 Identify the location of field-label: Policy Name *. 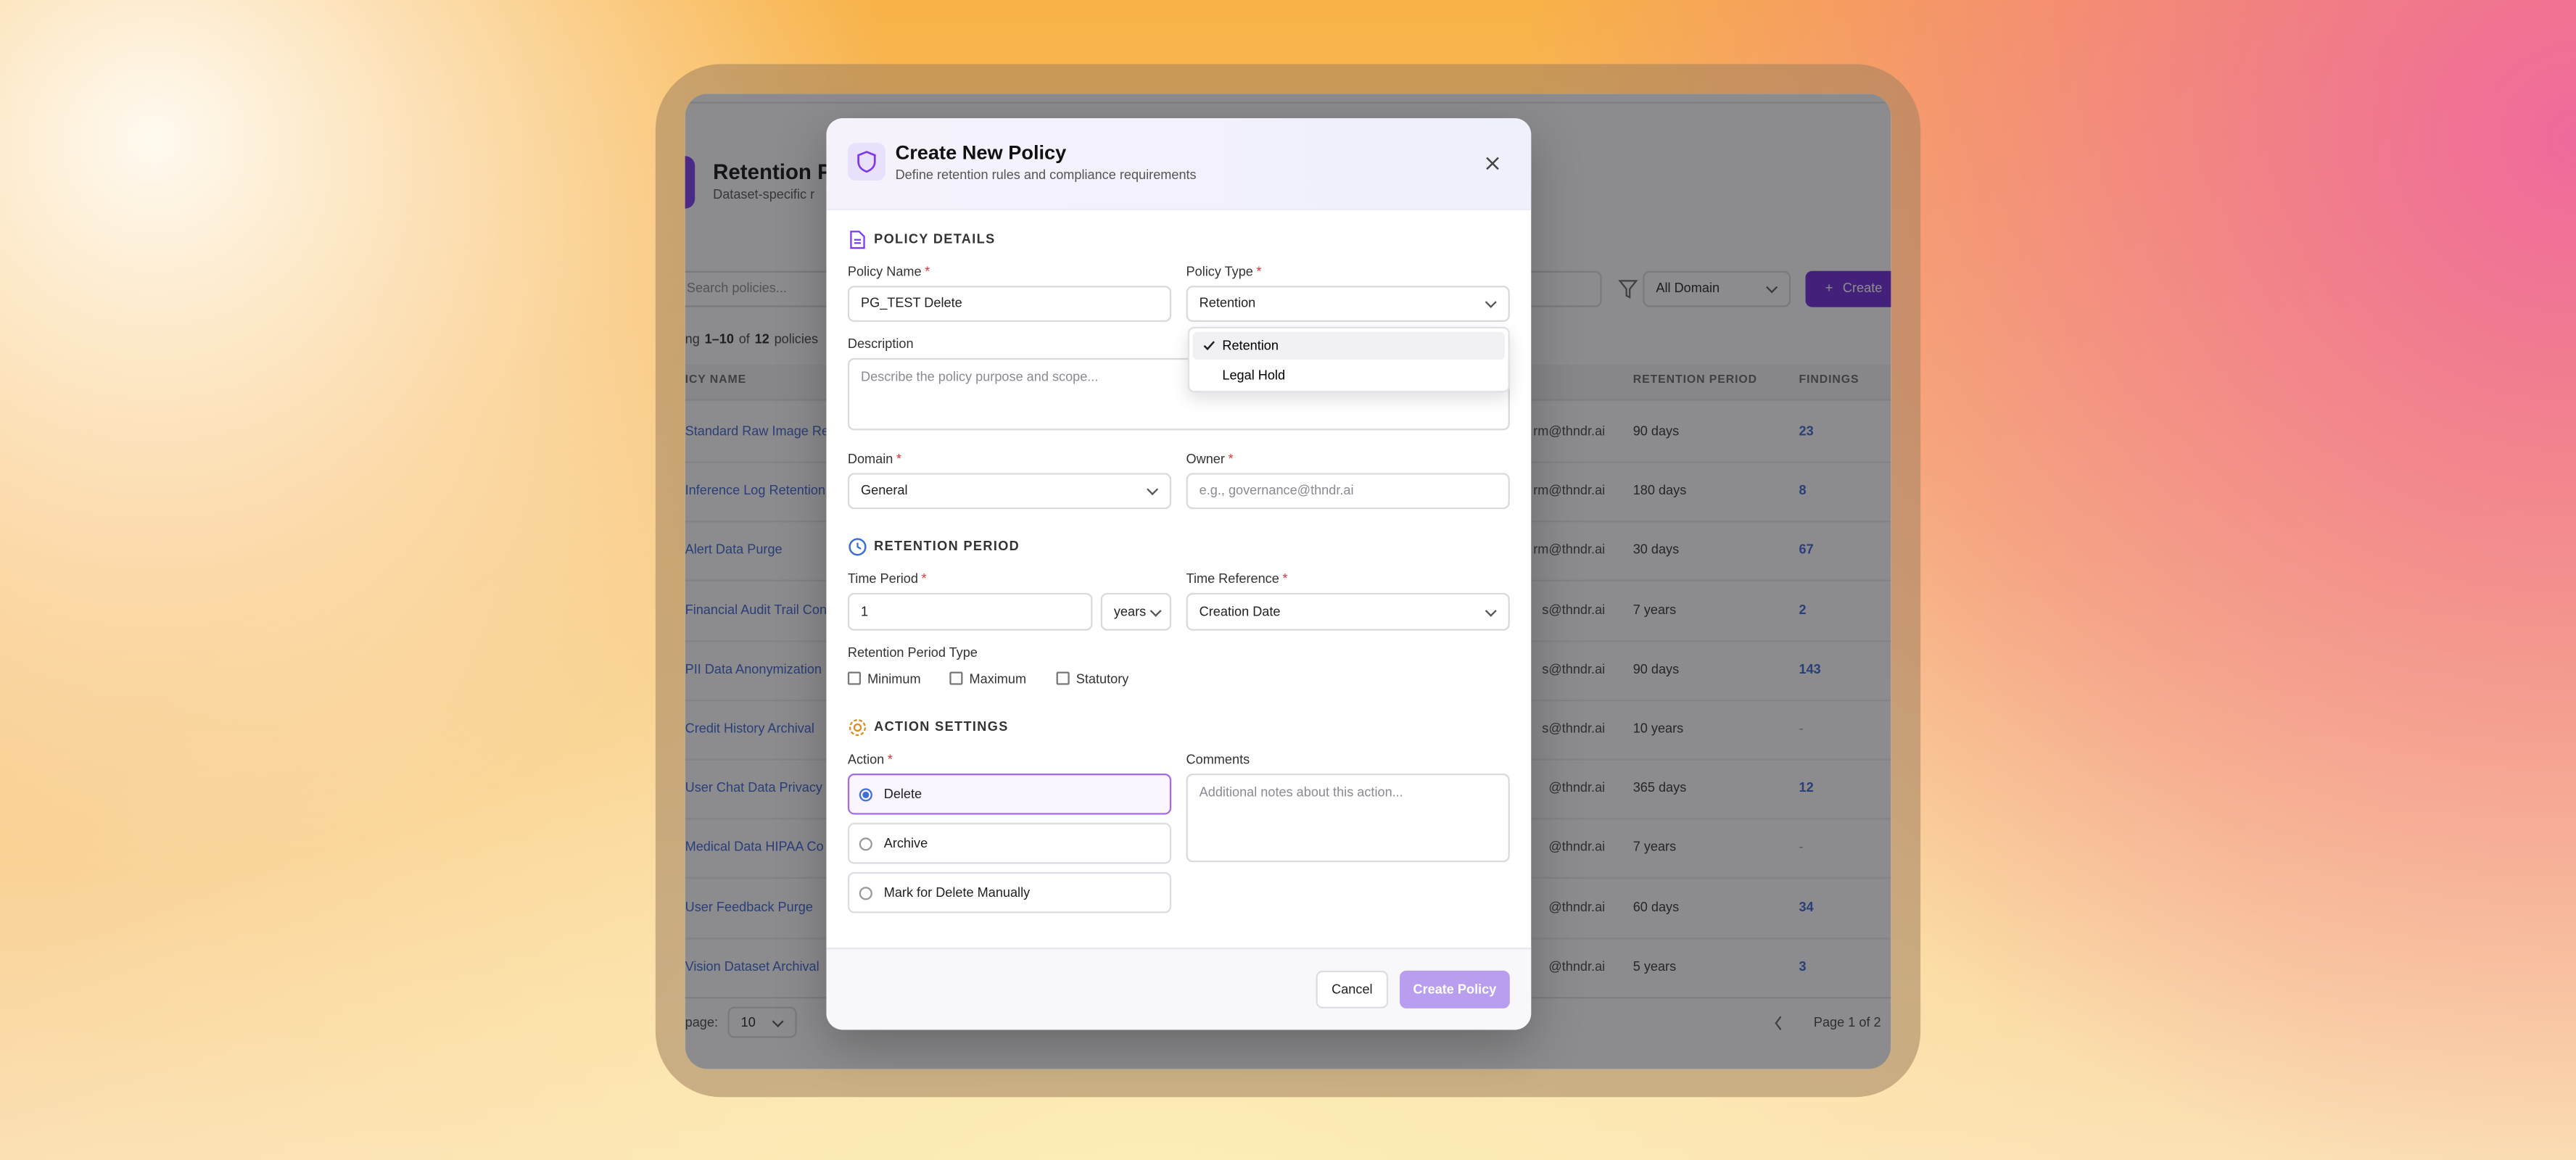
(889, 273).